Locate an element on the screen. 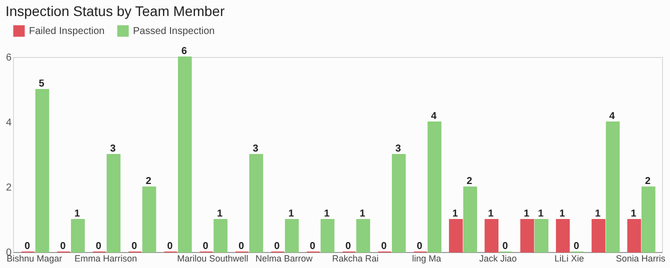 This screenshot has height=268, width=670. y-tick-label: 4 is located at coordinates (9, 123).